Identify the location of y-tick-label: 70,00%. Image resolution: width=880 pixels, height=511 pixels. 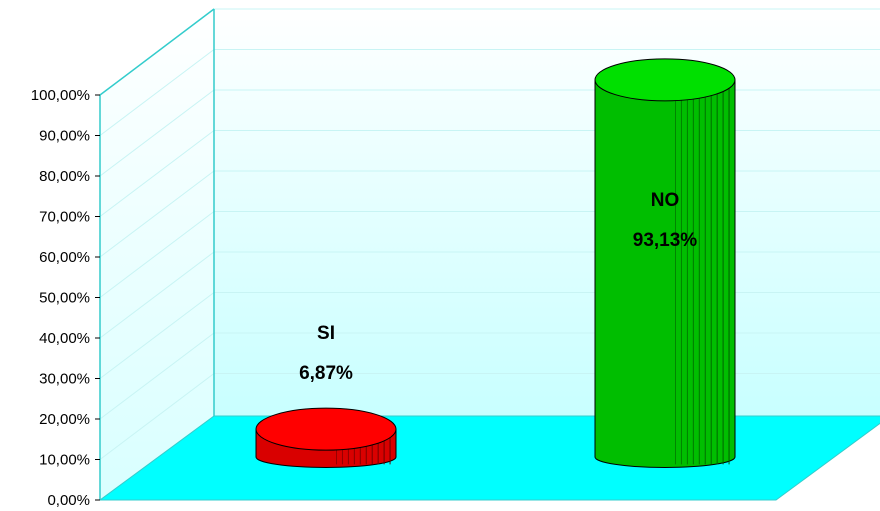
(64, 217).